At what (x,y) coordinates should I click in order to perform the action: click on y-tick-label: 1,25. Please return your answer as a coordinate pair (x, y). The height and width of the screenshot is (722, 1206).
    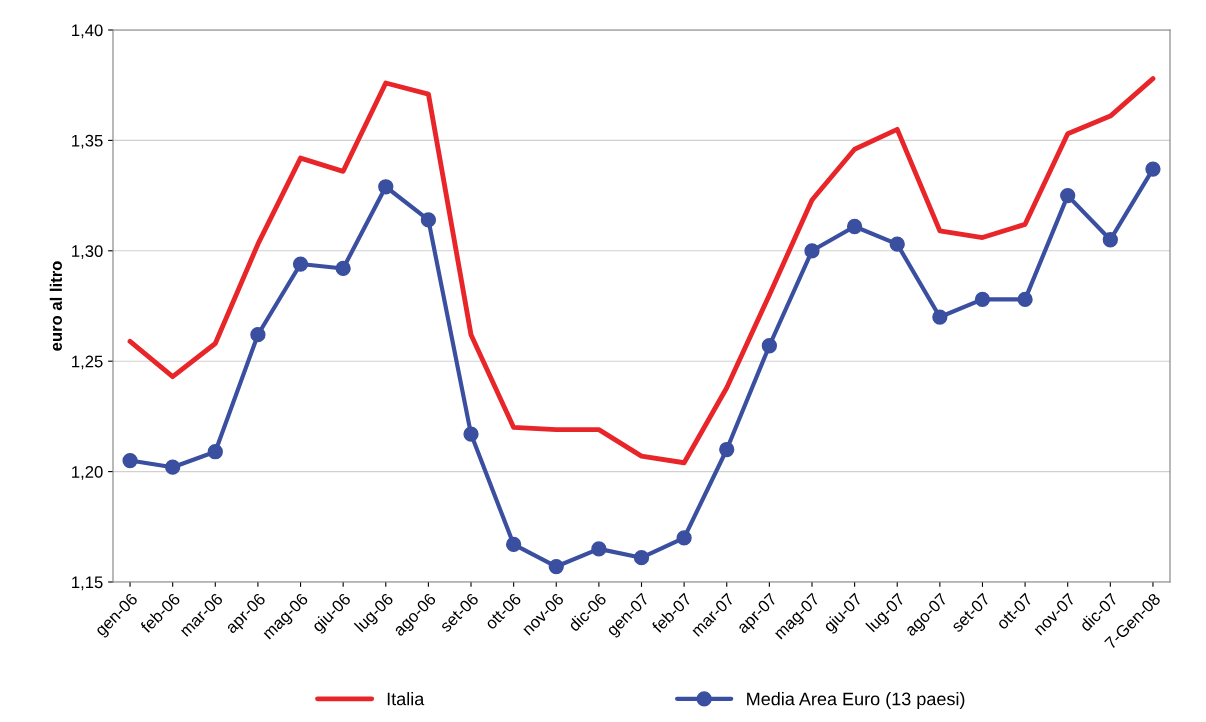
    Looking at the image, I should click on (87, 362).